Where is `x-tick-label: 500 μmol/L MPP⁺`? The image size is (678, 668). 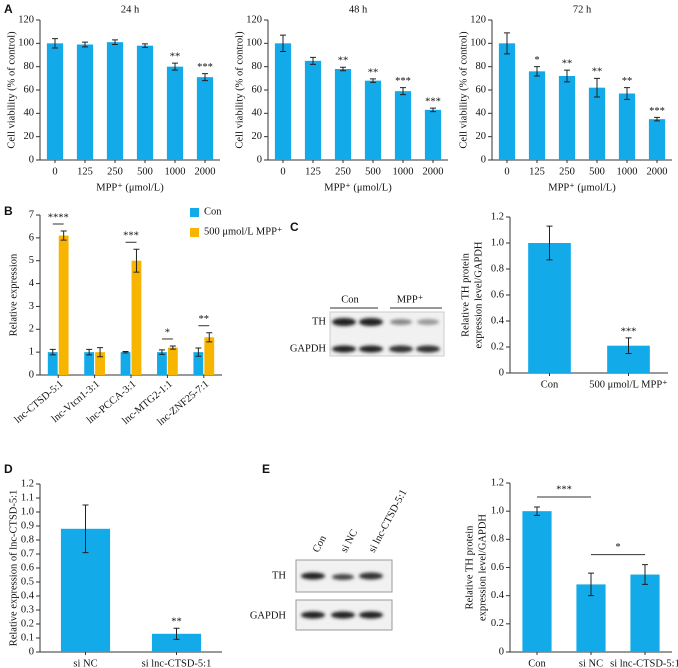 x-tick-label: 500 μmol/L MPP⁺ is located at coordinates (628, 384).